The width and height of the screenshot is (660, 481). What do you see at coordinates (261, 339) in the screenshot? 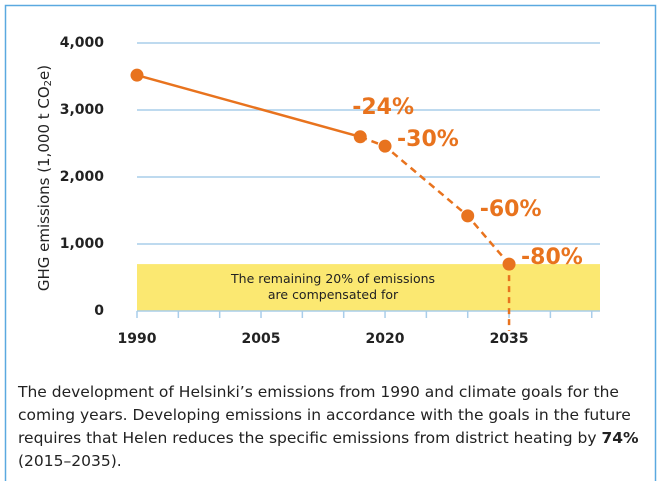
I see `x-tick-label: 2005` at bounding box center [261, 339].